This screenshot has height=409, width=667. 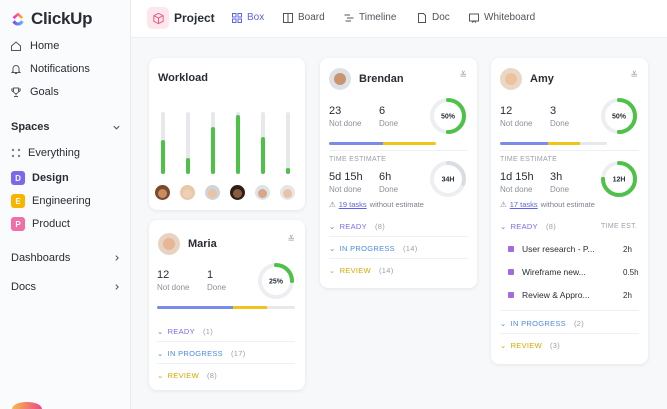 What do you see at coordinates (256, 17) in the screenshot?
I see `tab-label: Box` at bounding box center [256, 17].